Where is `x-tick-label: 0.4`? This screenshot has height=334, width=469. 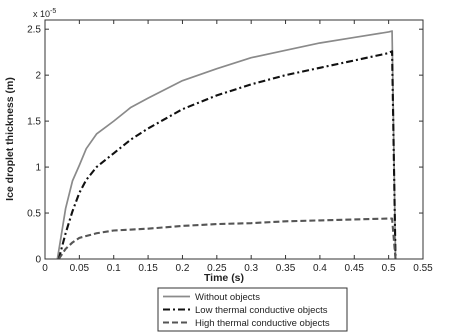
x-tick-label: 0.4 is located at coordinates (320, 268).